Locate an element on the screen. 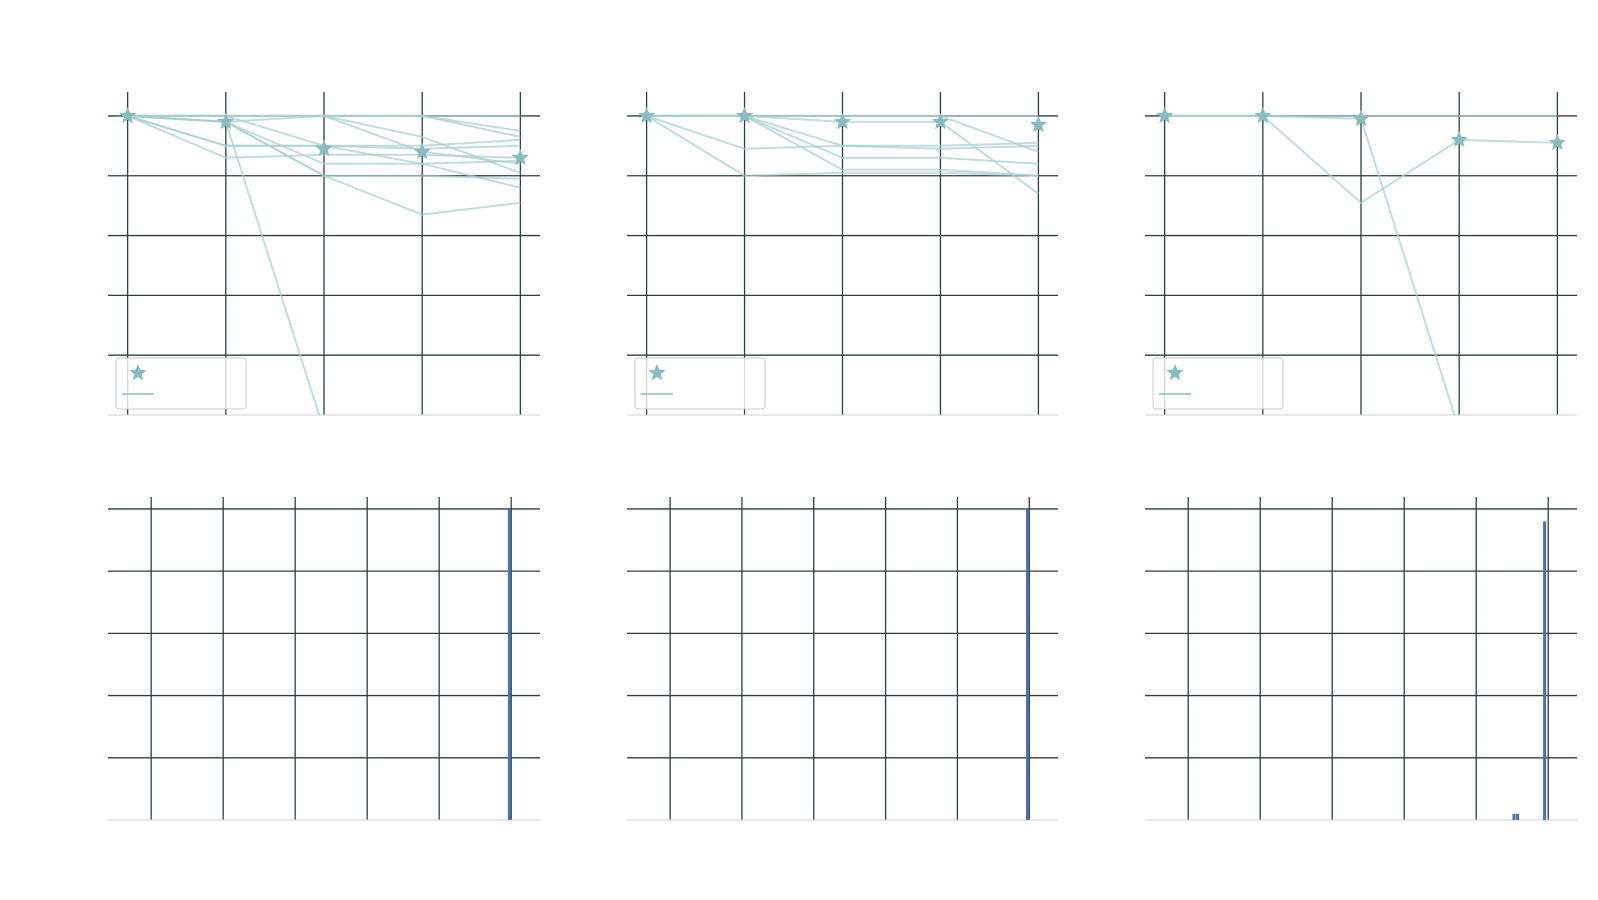 This screenshot has width=1598, height=900. line-panel-top-left is located at coordinates (324, 254).